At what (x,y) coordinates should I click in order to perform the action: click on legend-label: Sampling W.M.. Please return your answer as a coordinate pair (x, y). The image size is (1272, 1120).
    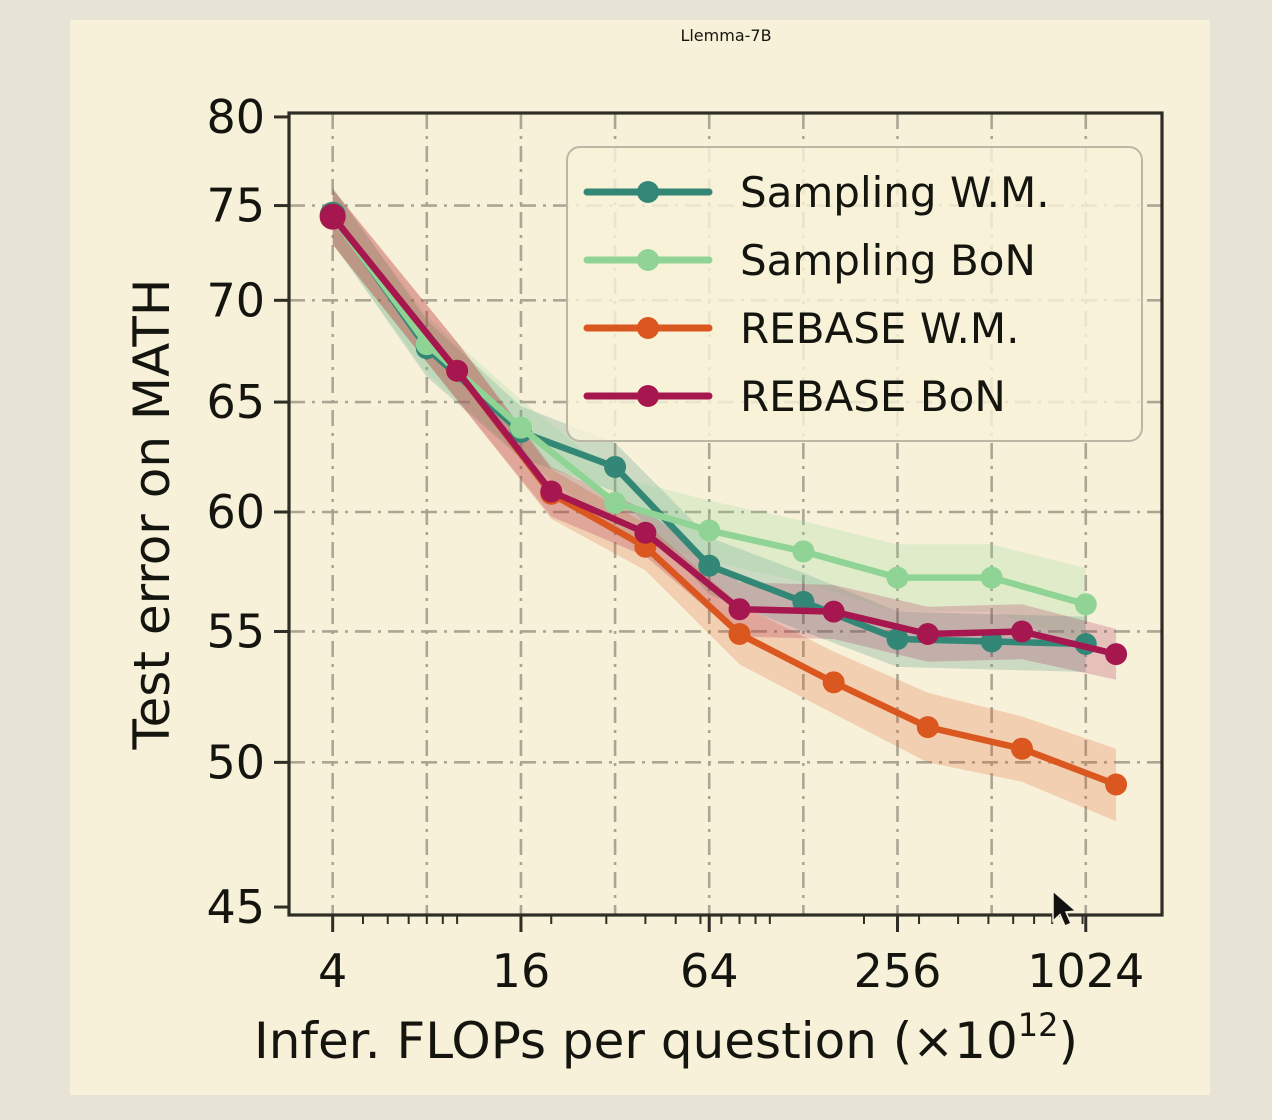
    Looking at the image, I should click on (895, 192).